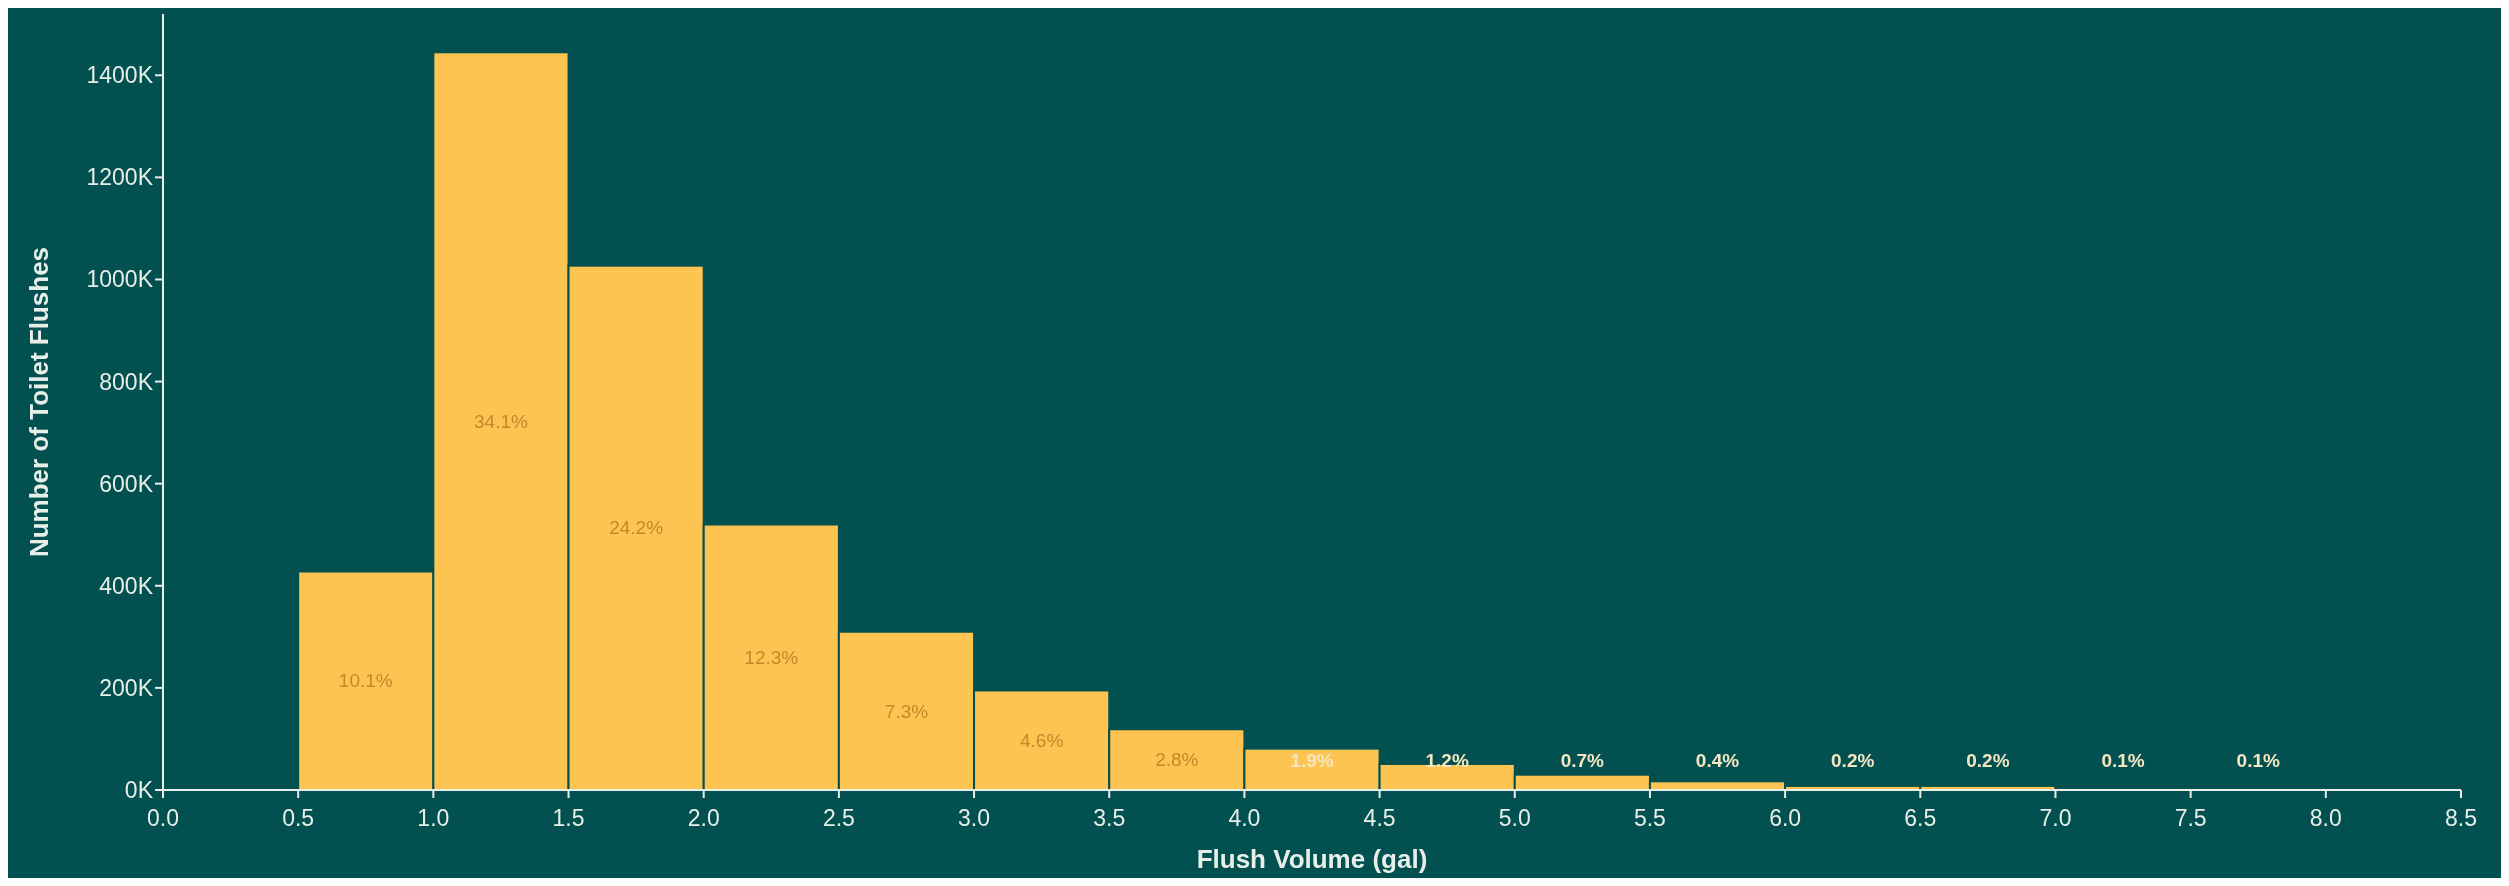  I want to click on y-tick-label: 600K, so click(126, 483).